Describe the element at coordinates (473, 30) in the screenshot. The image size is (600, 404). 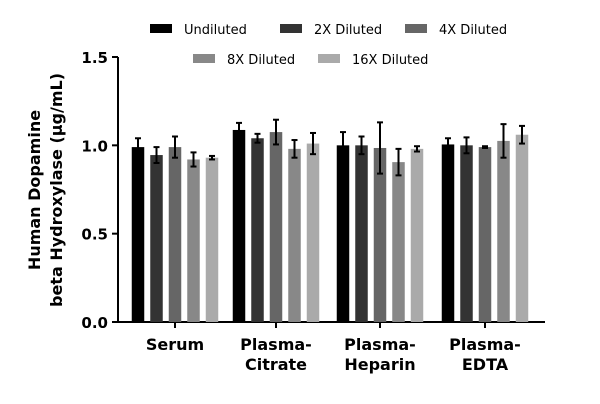
I see `legend-label: 4X Diluted` at that location.